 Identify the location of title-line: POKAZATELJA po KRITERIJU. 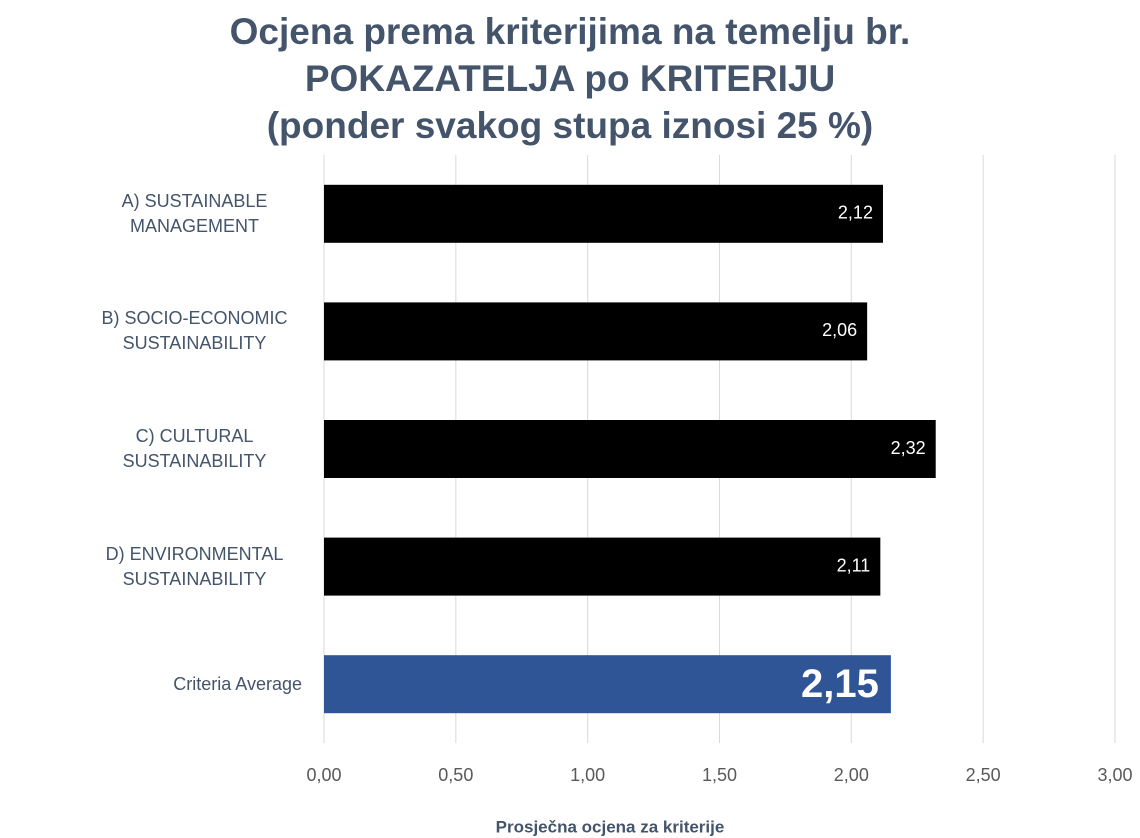
(570, 78).